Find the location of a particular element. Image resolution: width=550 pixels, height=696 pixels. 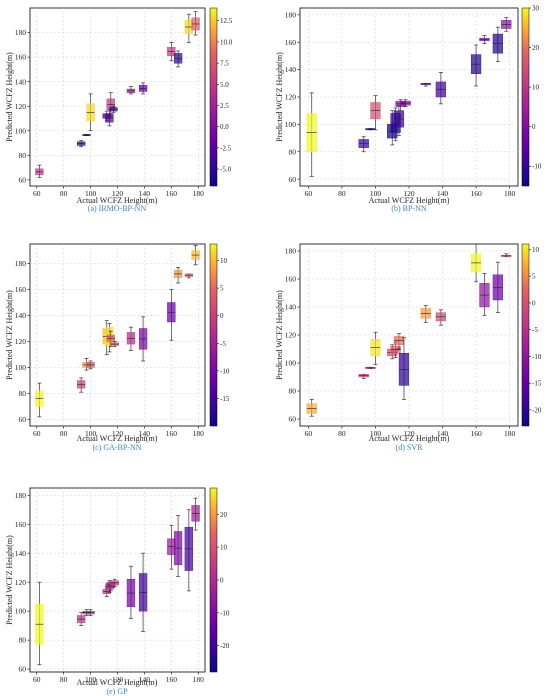

colorbar-tick-label: 10.0 is located at coordinates (226, 42).